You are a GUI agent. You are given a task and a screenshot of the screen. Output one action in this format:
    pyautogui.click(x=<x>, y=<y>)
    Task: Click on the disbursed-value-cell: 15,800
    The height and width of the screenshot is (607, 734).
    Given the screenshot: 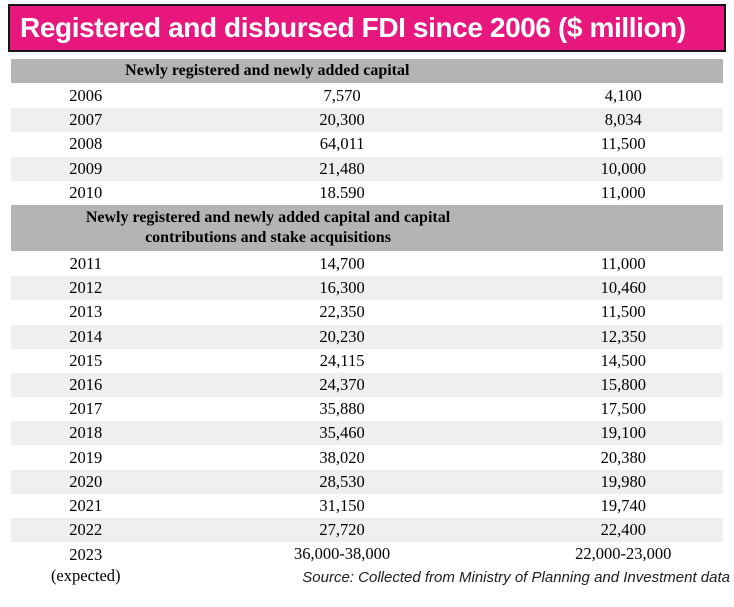 What is the action you would take?
    pyautogui.click(x=623, y=384)
    